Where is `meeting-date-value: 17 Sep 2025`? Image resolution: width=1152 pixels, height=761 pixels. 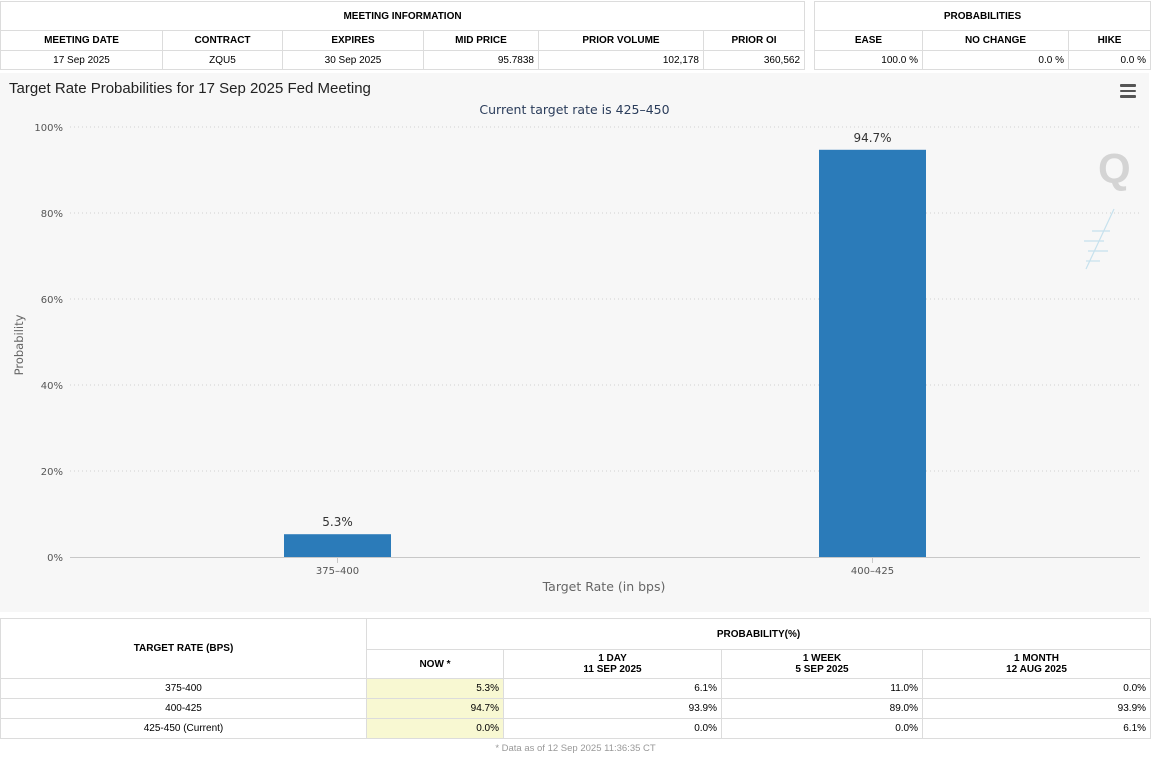
meeting-date-value: 17 Sep 2025 is located at coordinates (81, 60).